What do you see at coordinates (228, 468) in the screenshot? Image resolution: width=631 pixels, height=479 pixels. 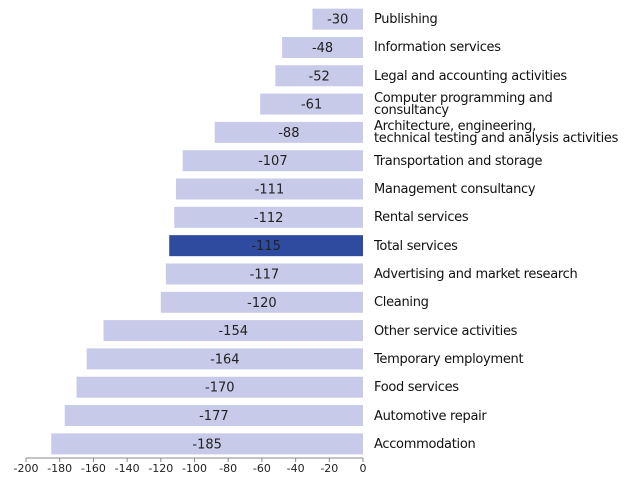 I see `x-tick-label: -80` at bounding box center [228, 468].